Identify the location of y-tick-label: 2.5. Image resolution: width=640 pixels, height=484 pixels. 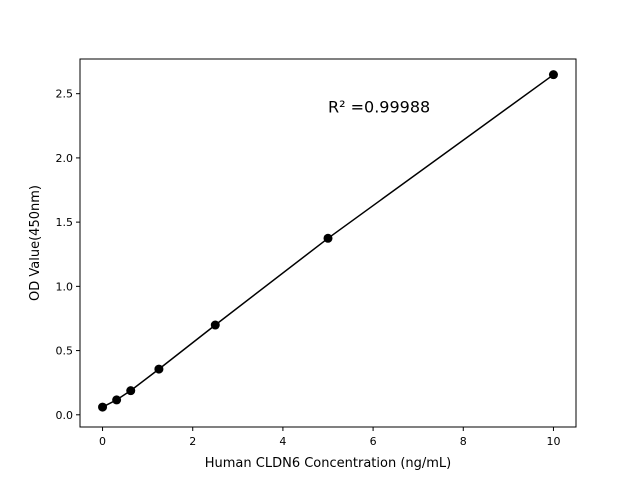
(65, 94).